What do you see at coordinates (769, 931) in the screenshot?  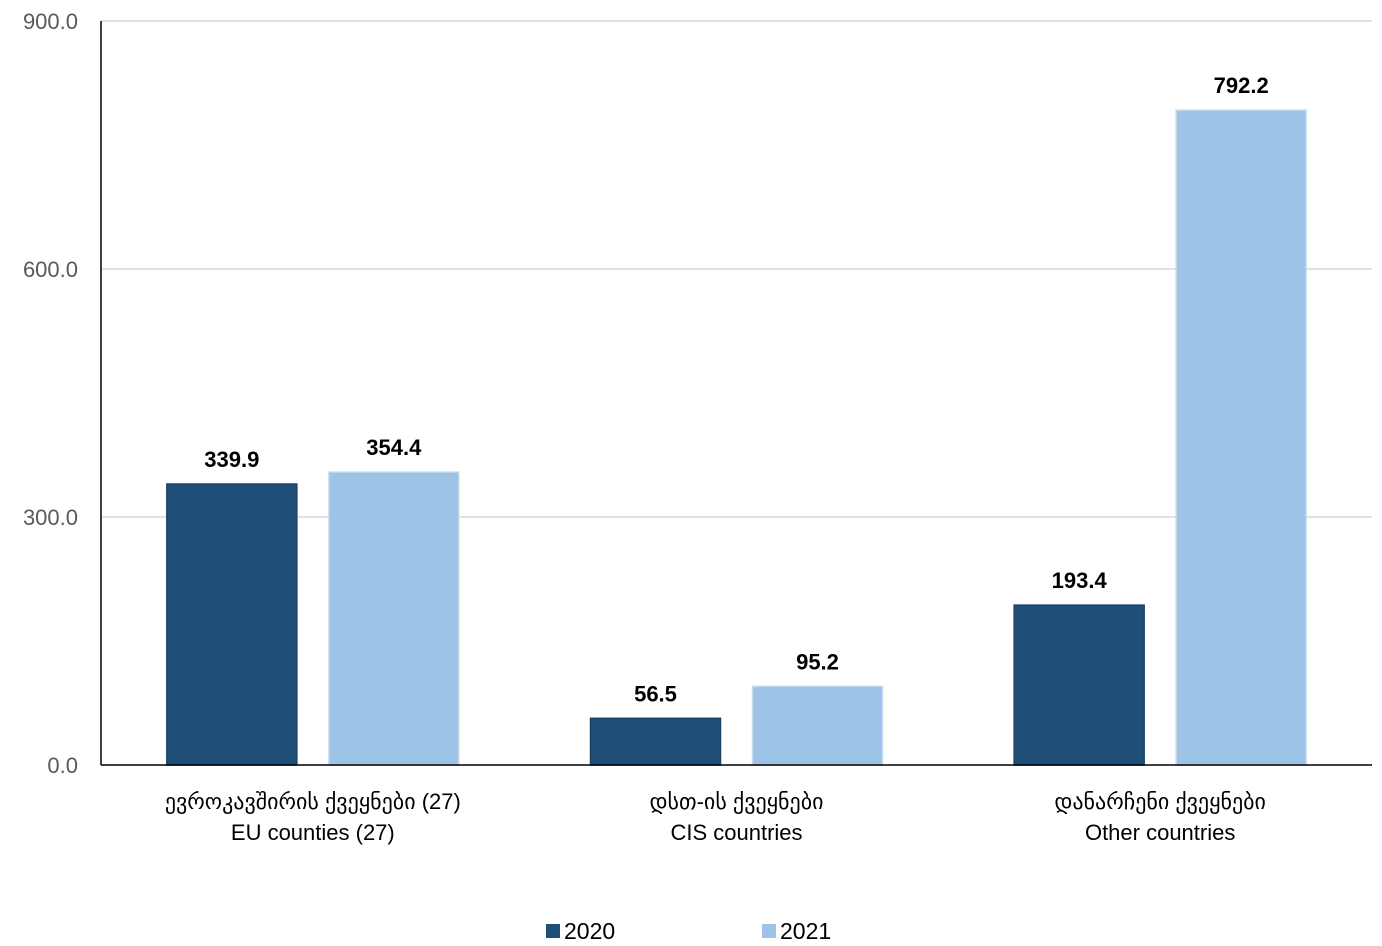 I see `legend-swatch-2021` at bounding box center [769, 931].